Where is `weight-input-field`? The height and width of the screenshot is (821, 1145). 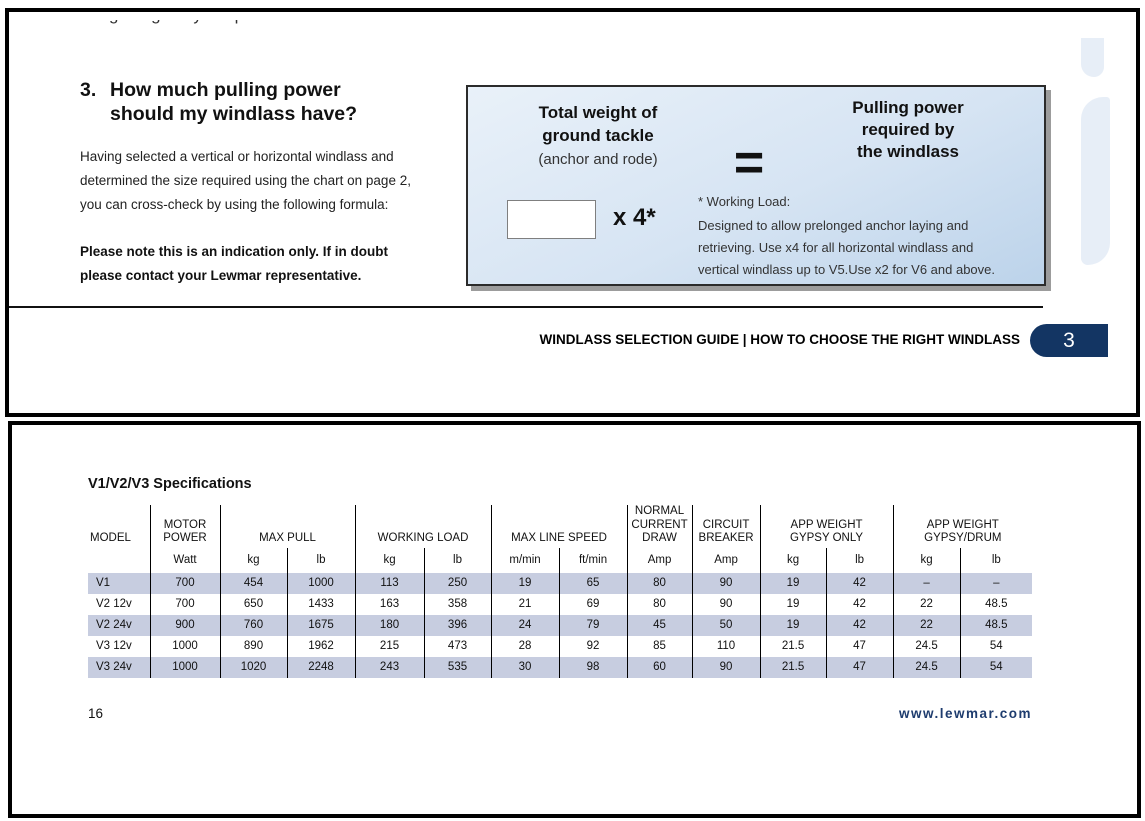
weight-input-field is located at coordinates (551, 219).